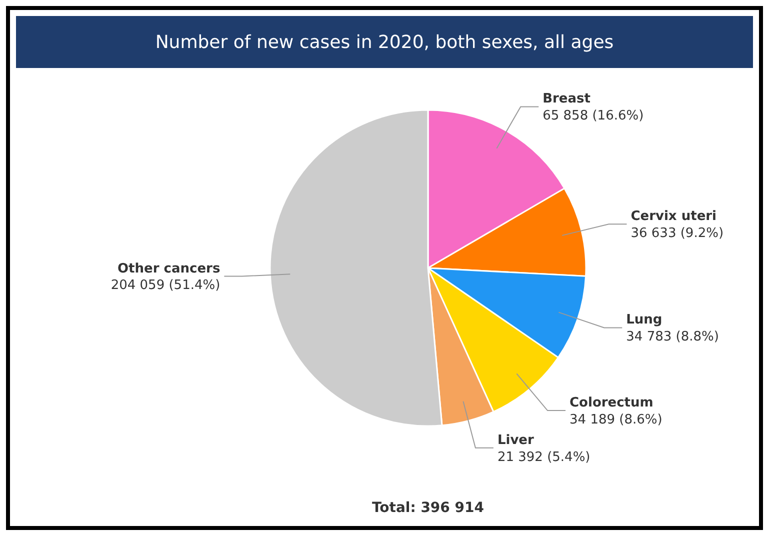  I want to click on slice-label: Other cancers, so click(168, 268).